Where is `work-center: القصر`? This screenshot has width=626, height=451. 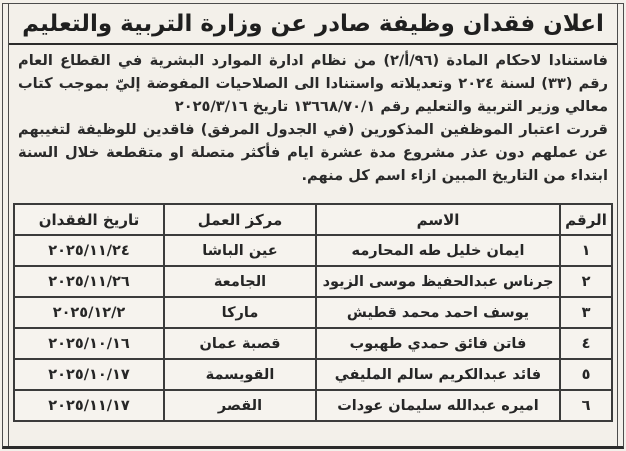 work-center: القصر is located at coordinates (240, 405).